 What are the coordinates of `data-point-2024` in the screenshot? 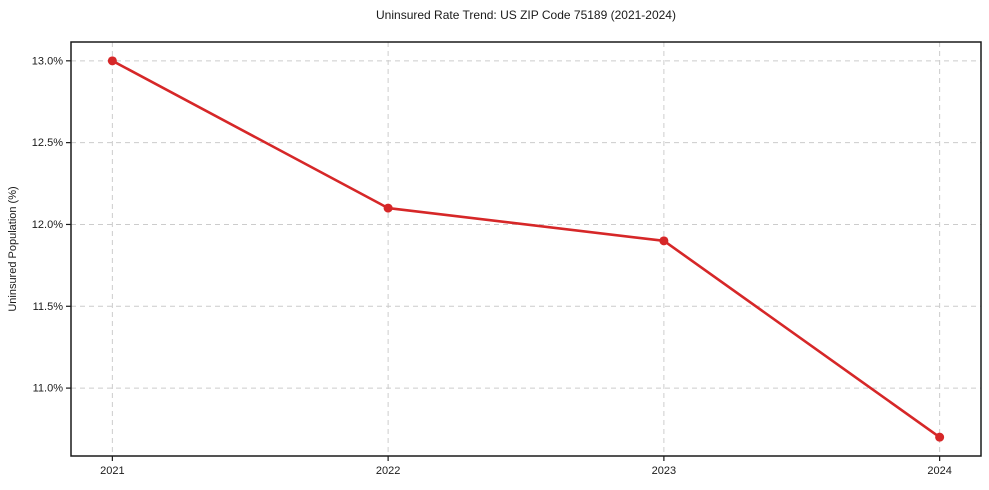 It's located at (940, 437).